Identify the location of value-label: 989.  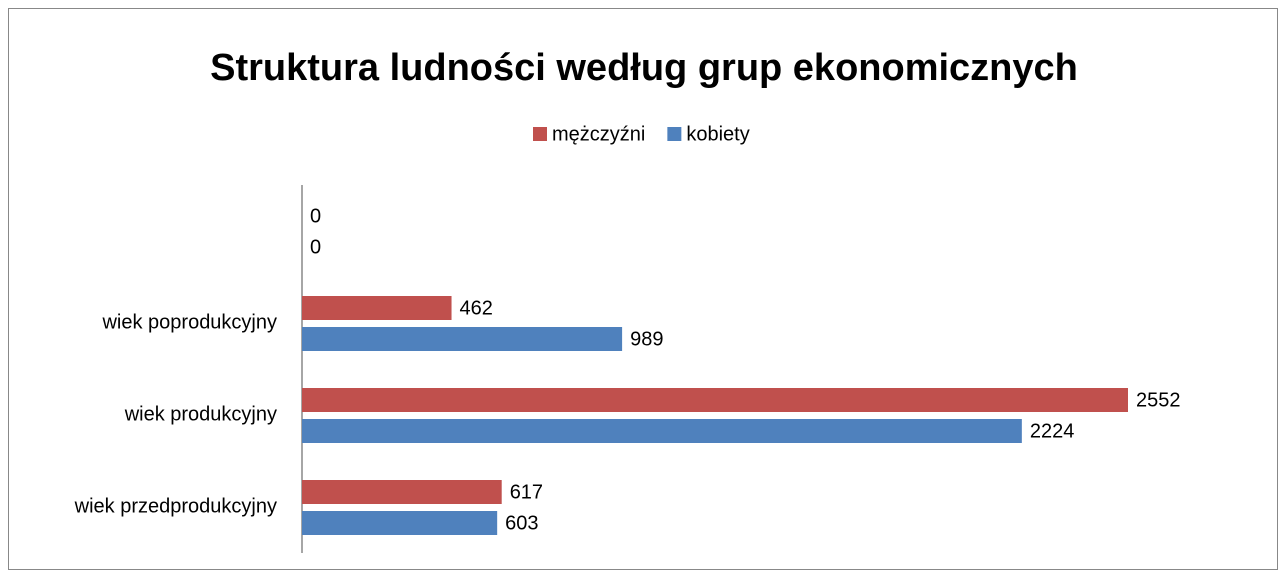
(646, 339).